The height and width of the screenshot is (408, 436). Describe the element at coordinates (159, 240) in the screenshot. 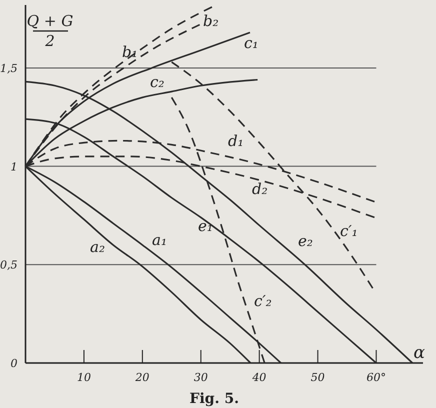

I see `series-label: a₁` at that location.